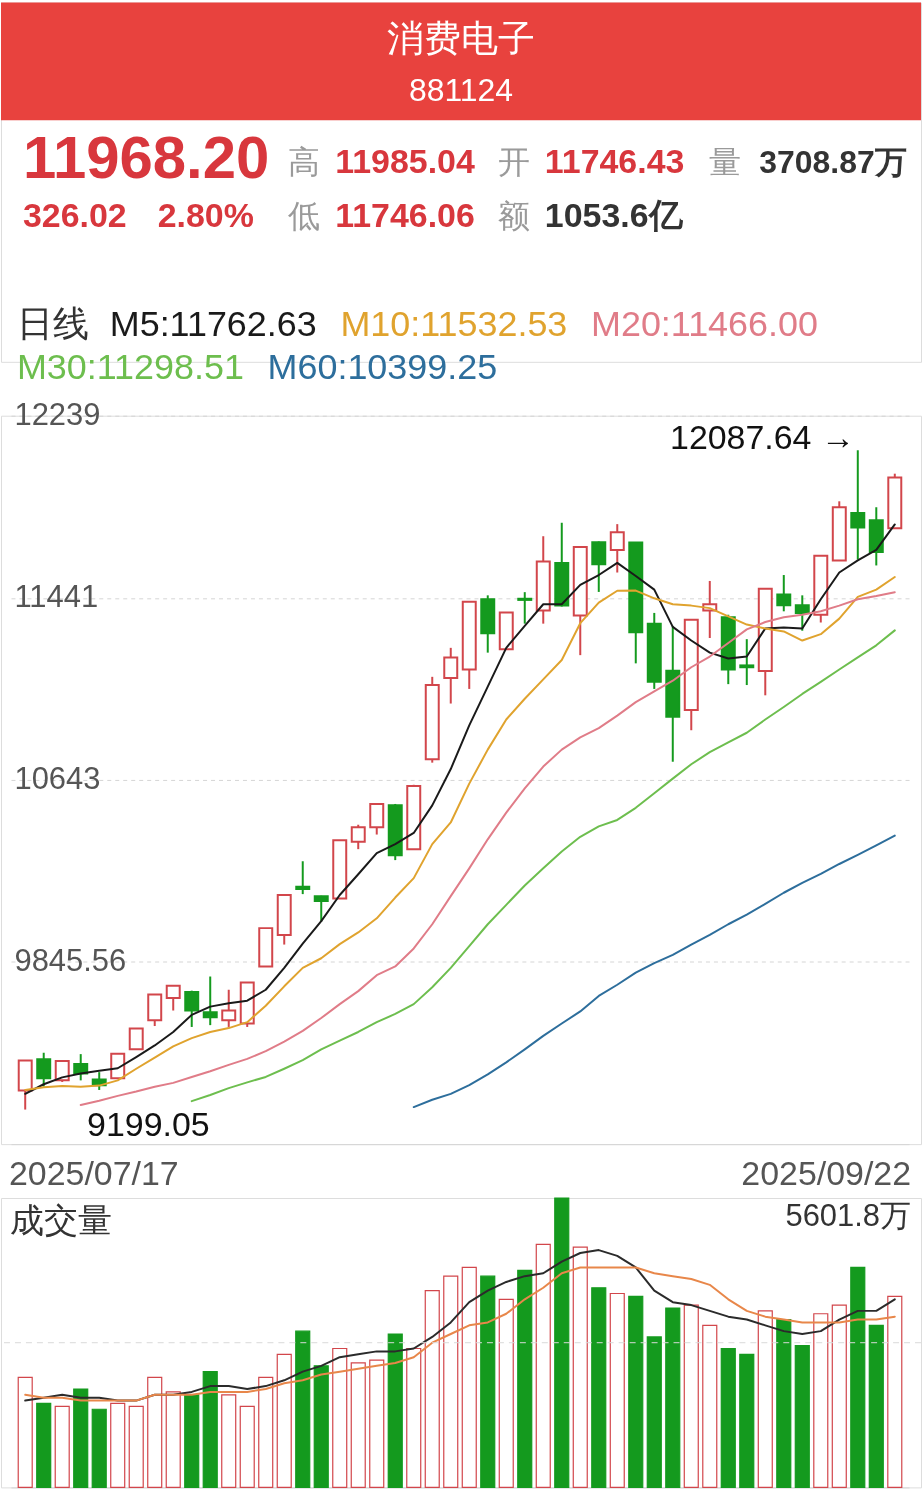 The width and height of the screenshot is (922, 1489). What do you see at coordinates (57, 779) in the screenshot?
I see `y-tick-label: 10643` at bounding box center [57, 779].